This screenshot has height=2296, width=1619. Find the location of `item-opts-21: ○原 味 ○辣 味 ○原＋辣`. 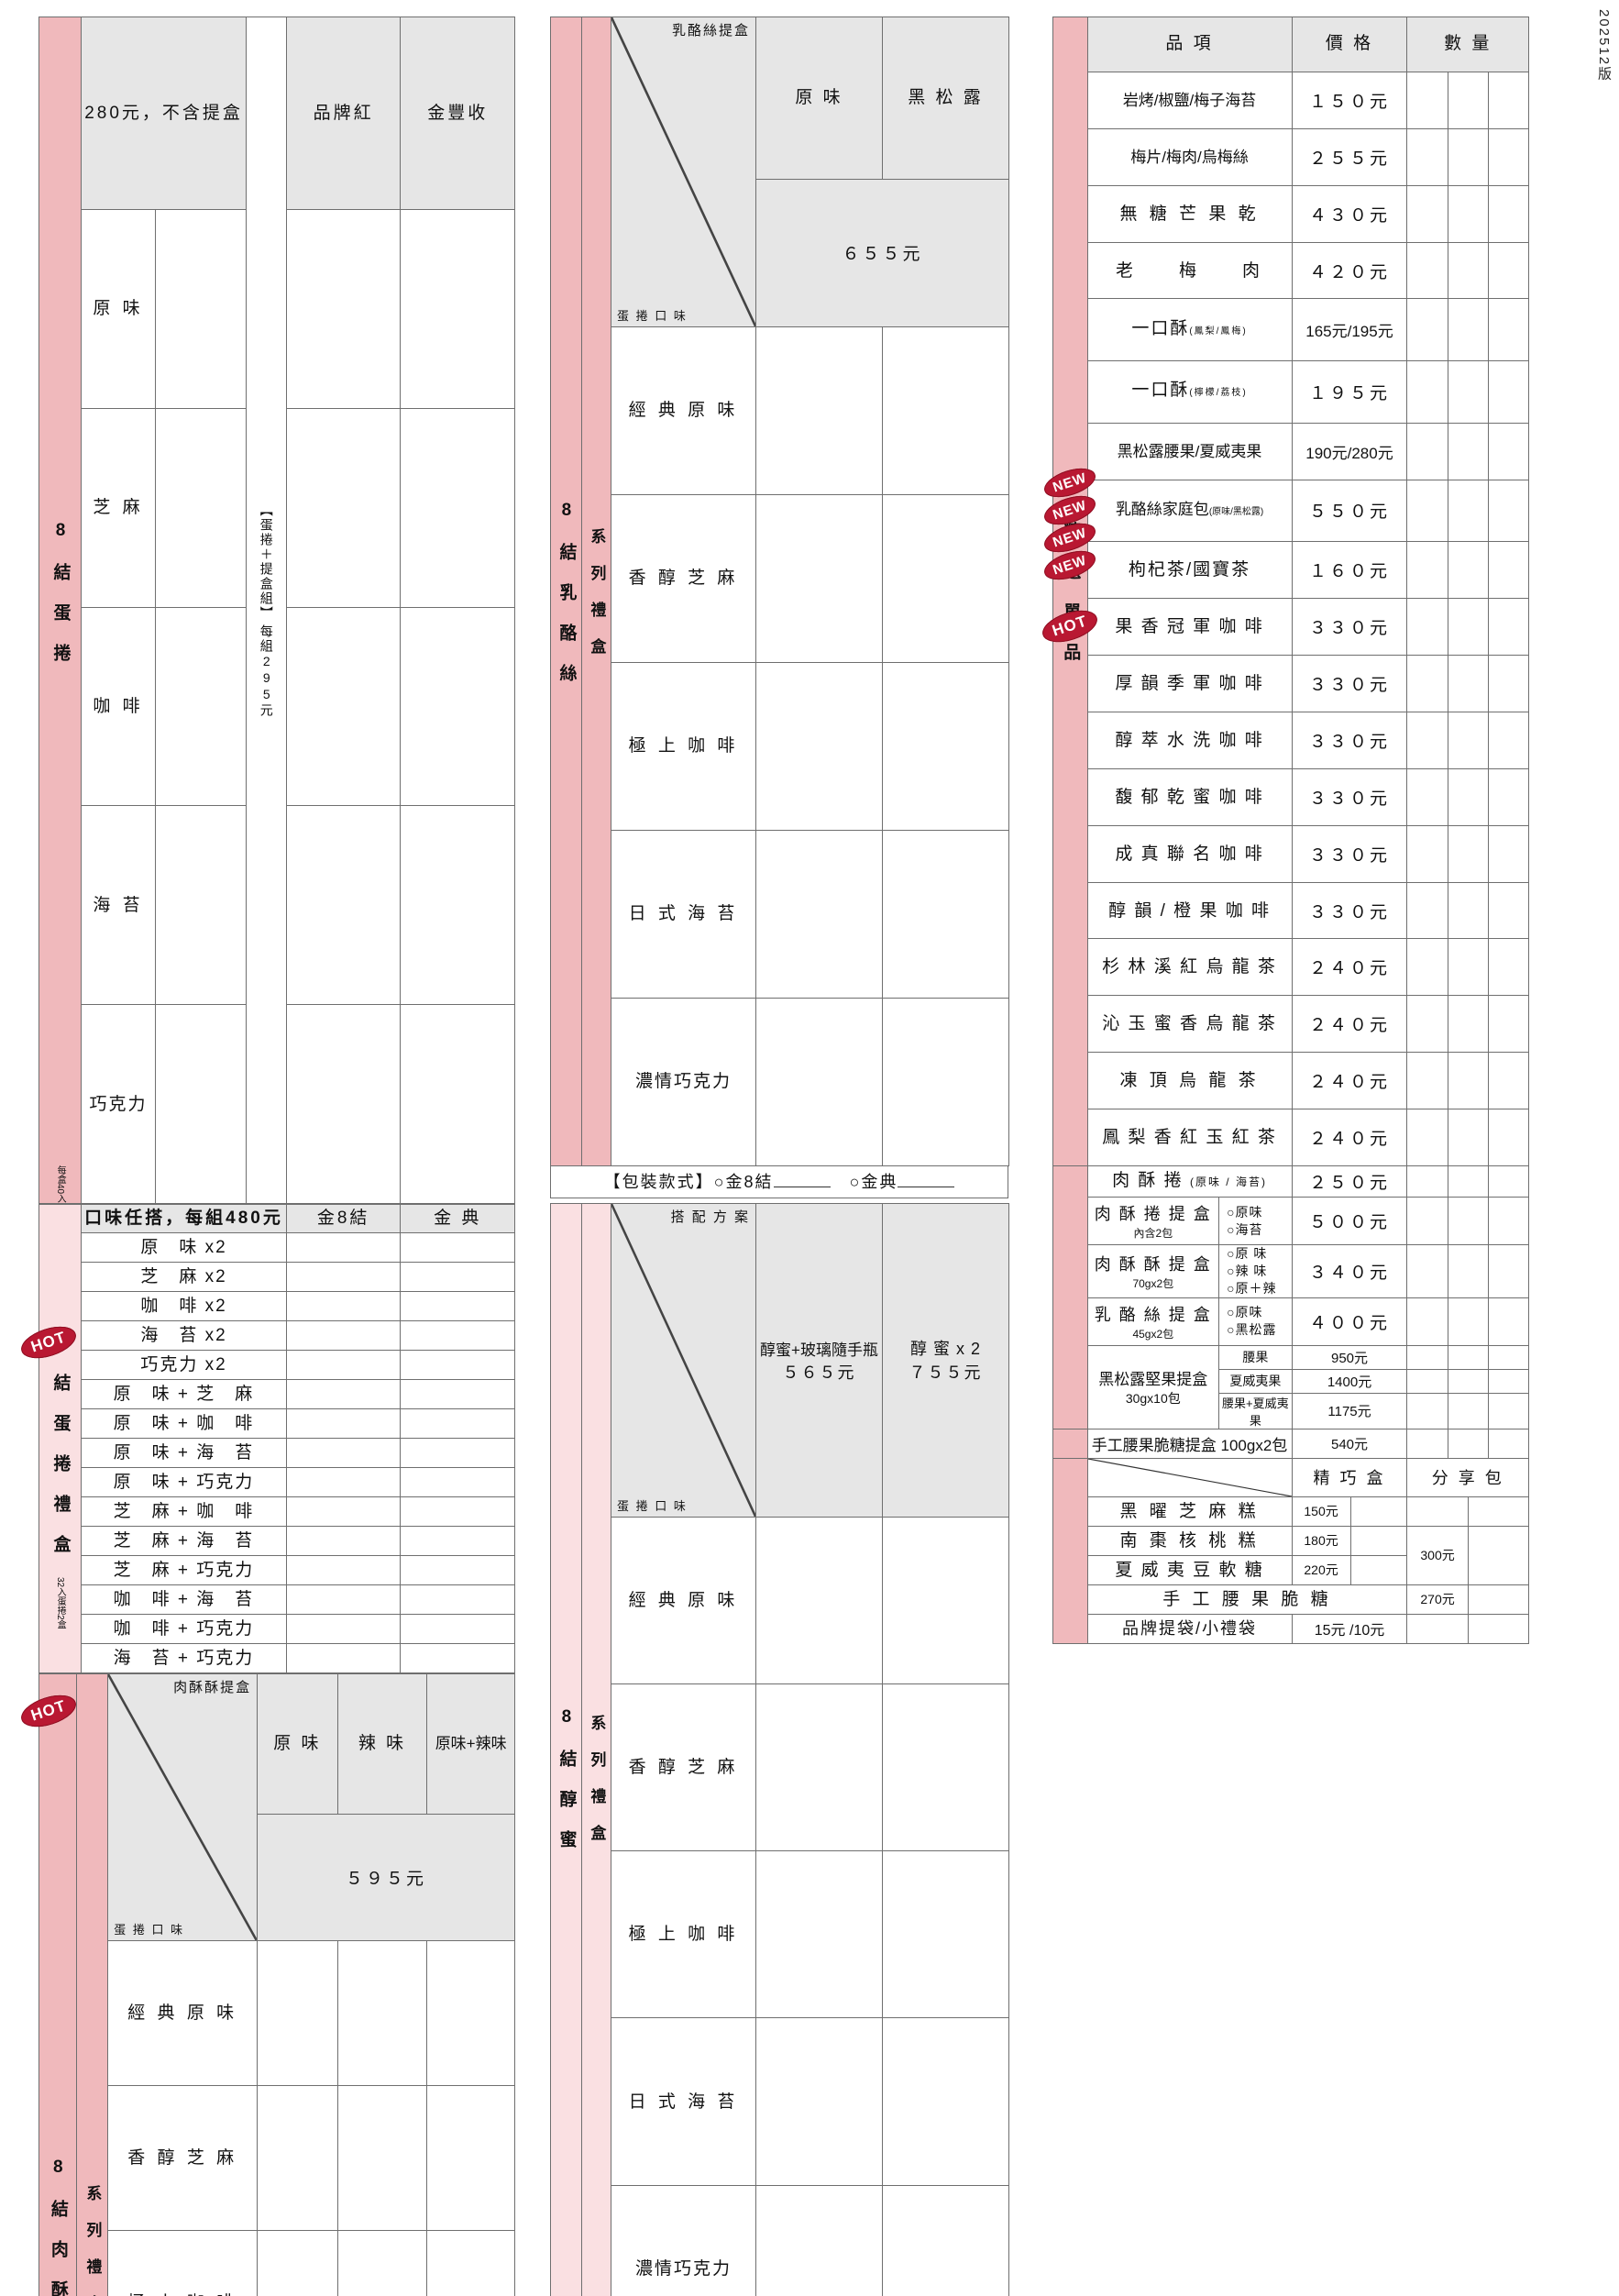

item-opts-21: ○原 味 ○辣 味 ○原＋辣 is located at coordinates (1256, 1271).